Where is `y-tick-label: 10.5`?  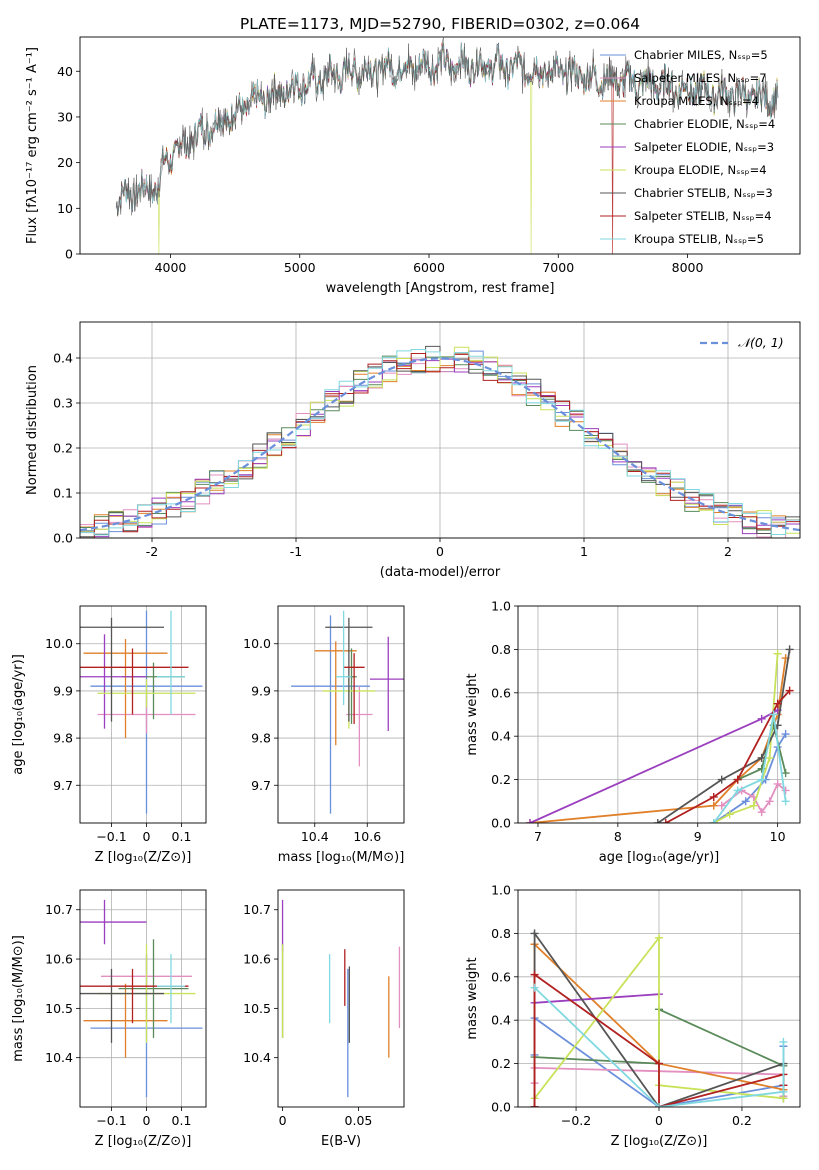 y-tick-label: 10.5 is located at coordinates (257, 1008).